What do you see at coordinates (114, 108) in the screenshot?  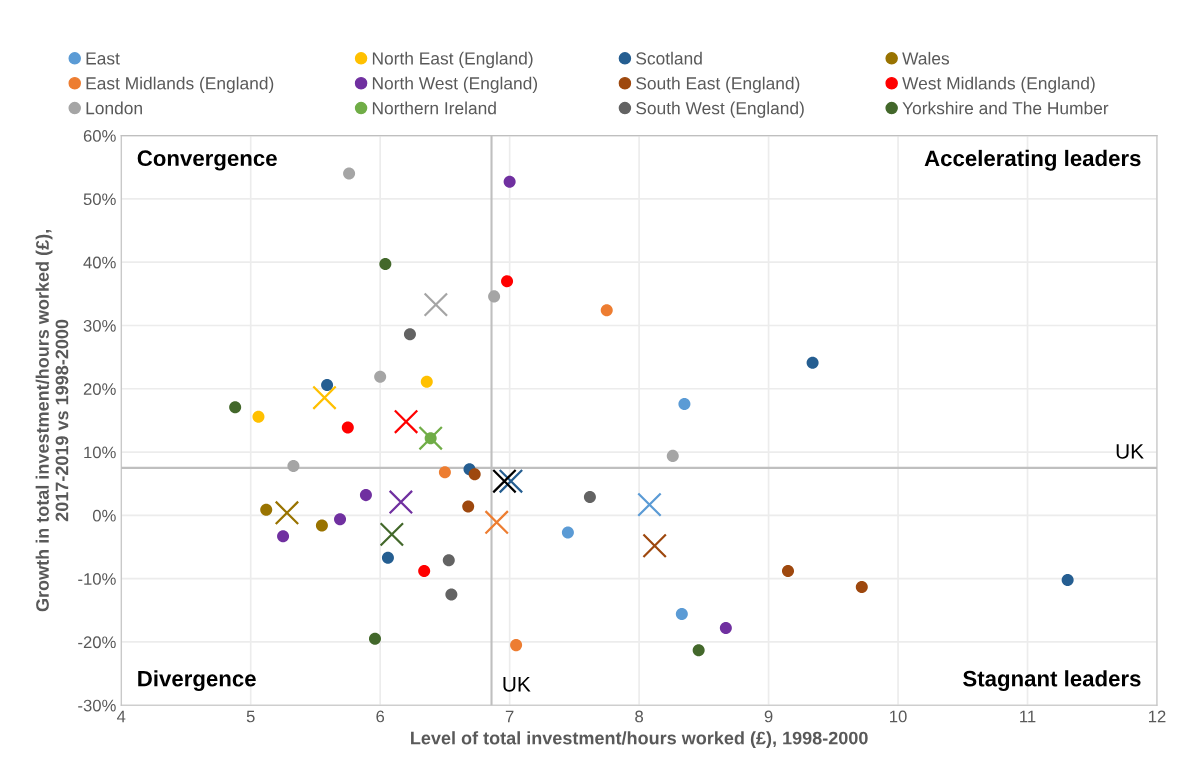 I see `legend-label: London` at bounding box center [114, 108].